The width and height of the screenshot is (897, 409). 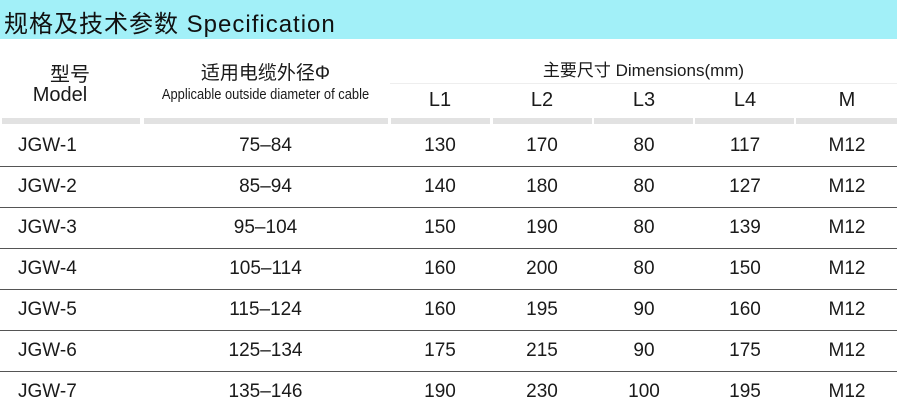 What do you see at coordinates (440, 186) in the screenshot?
I see `cell-l1: 140` at bounding box center [440, 186].